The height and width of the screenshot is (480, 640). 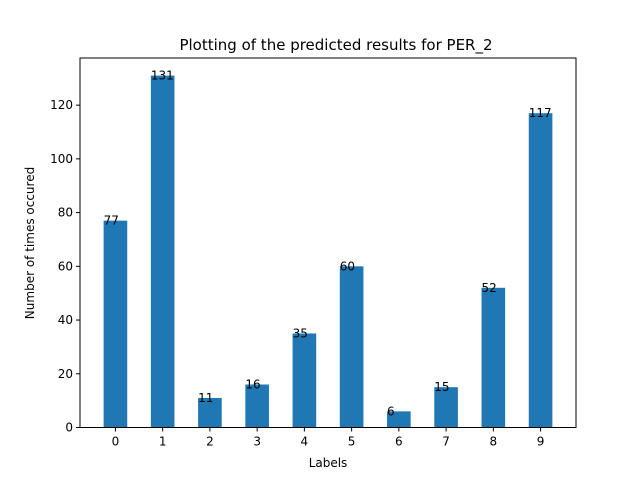 What do you see at coordinates (65, 320) in the screenshot?
I see `y-tick-label-40: 40` at bounding box center [65, 320].